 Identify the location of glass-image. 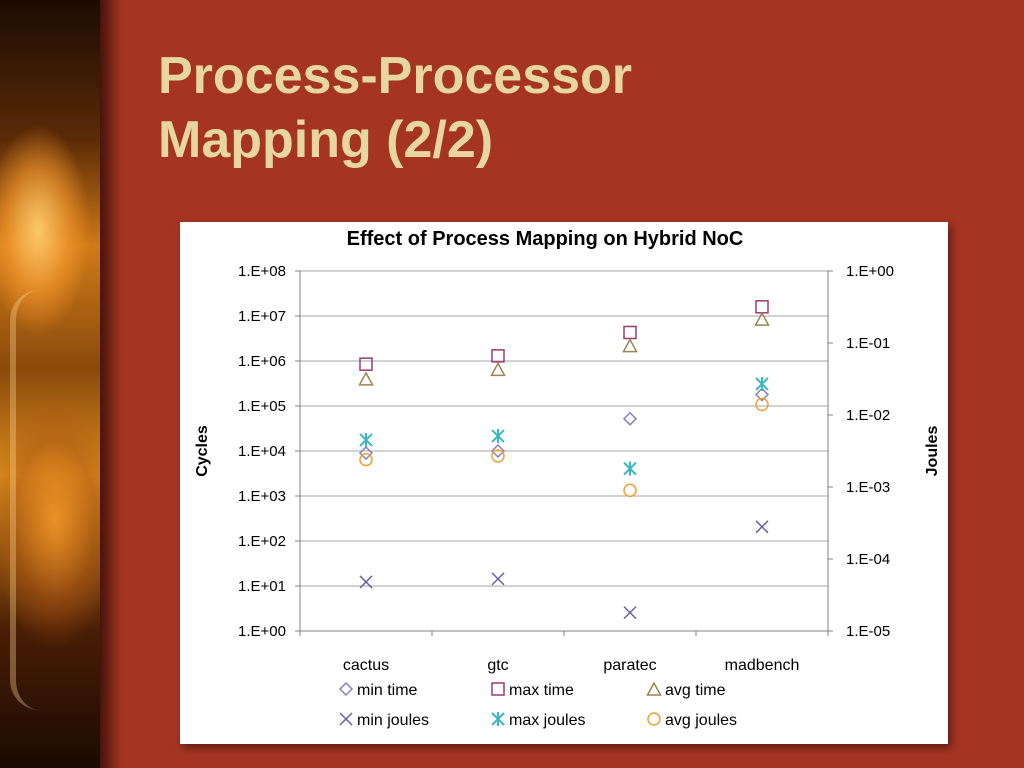
(48, 500).